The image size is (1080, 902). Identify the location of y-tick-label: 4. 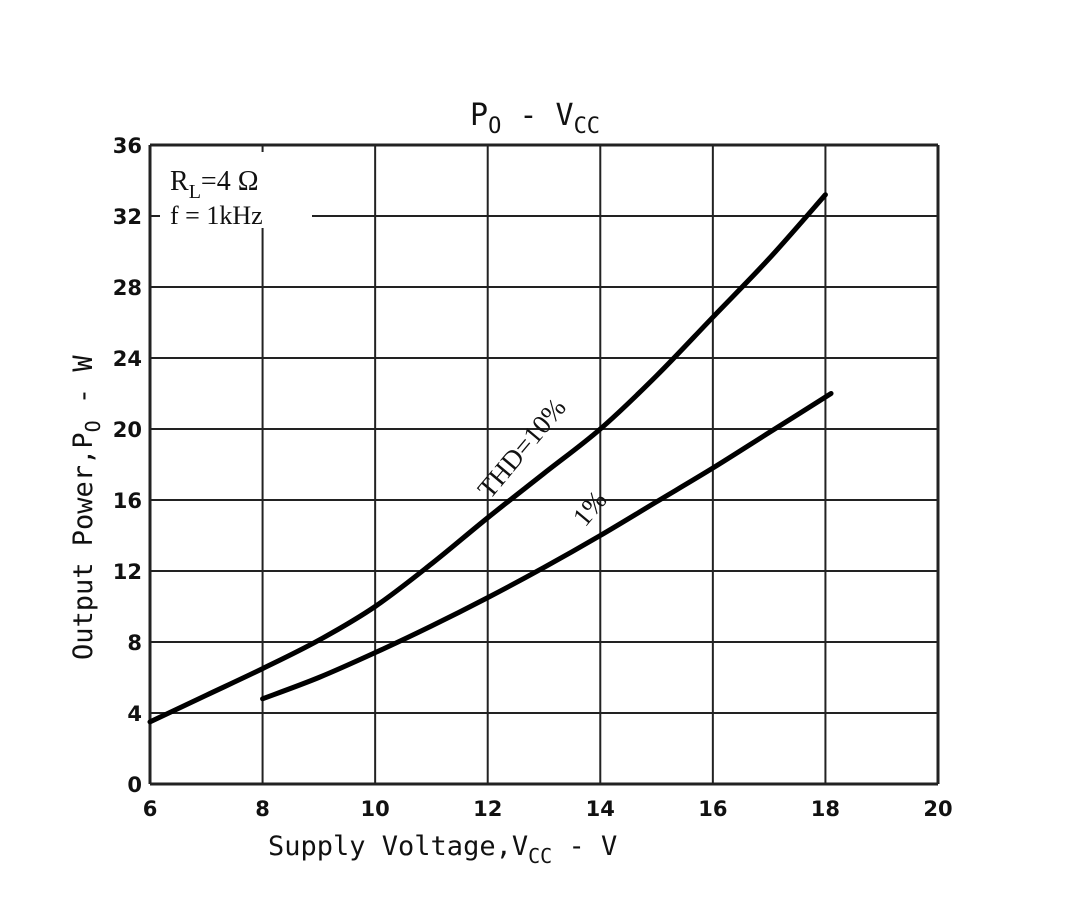
(134, 714).